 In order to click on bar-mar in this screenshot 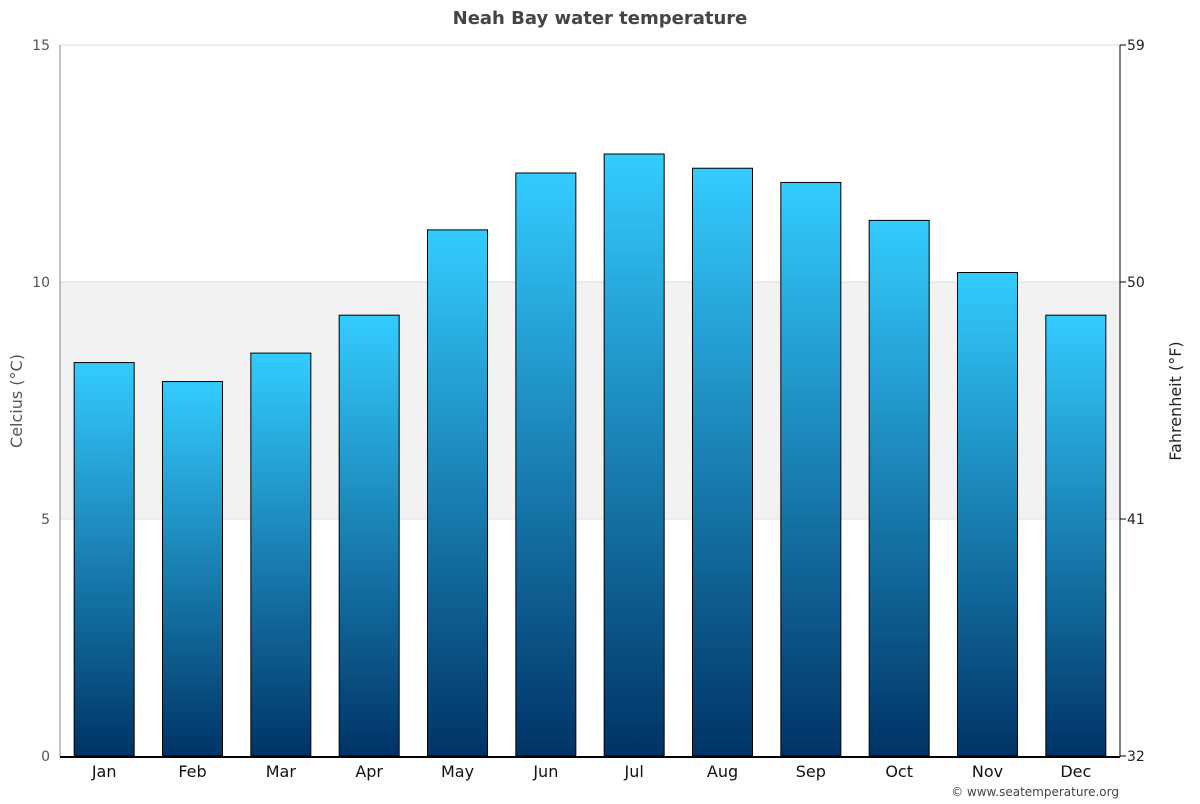, I will do `click(281, 554)`.